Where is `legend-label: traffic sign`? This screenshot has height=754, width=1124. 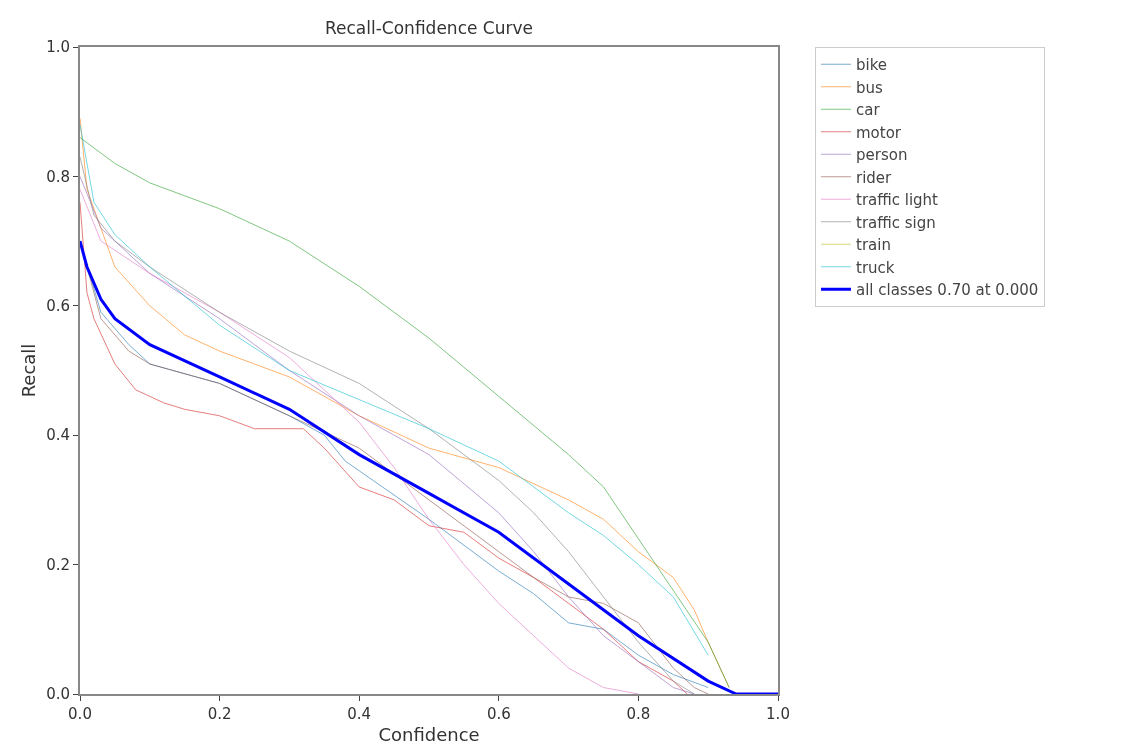 legend-label: traffic sign is located at coordinates (895, 222).